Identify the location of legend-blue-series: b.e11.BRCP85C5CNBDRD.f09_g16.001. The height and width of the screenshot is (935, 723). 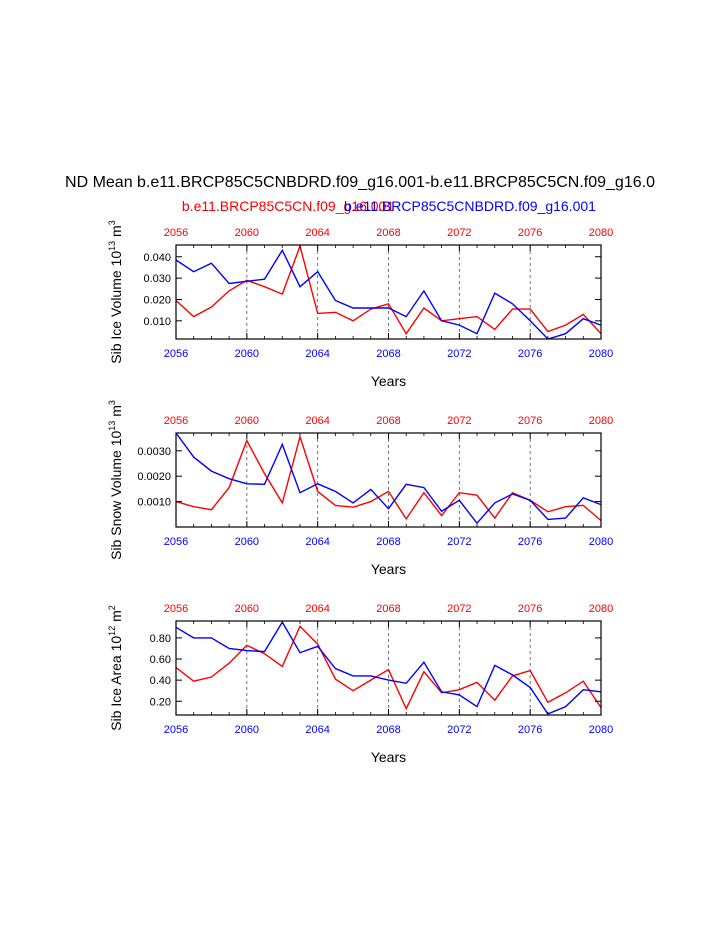
(470, 206).